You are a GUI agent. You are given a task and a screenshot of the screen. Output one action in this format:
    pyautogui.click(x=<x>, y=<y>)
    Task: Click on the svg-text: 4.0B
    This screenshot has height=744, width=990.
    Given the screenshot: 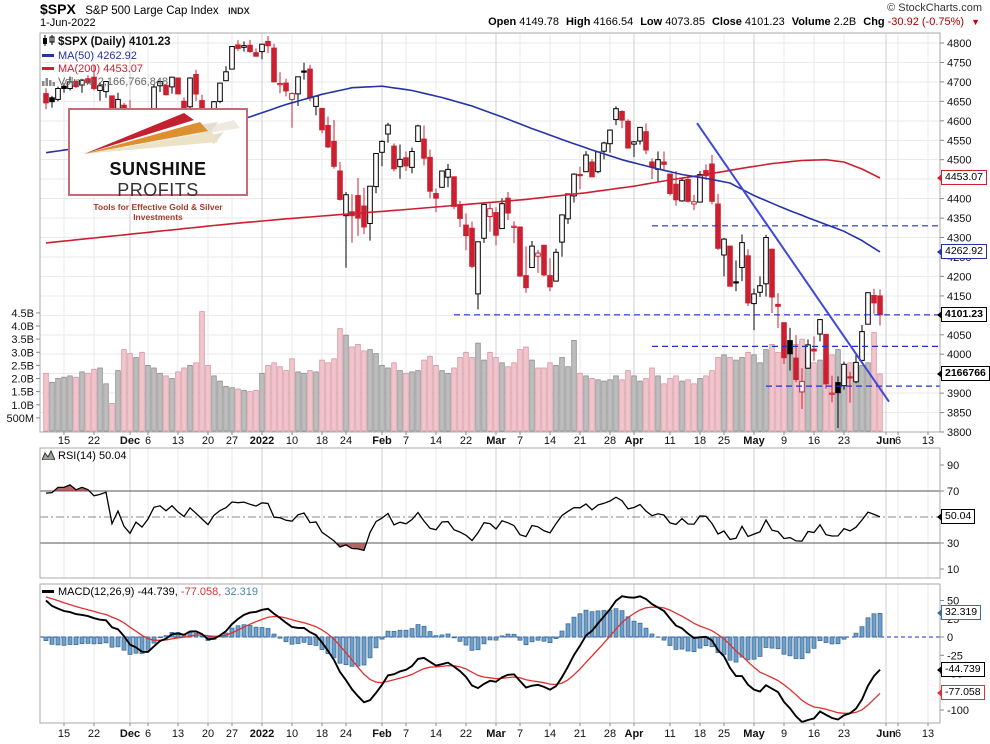 What is the action you would take?
    pyautogui.click(x=22, y=327)
    